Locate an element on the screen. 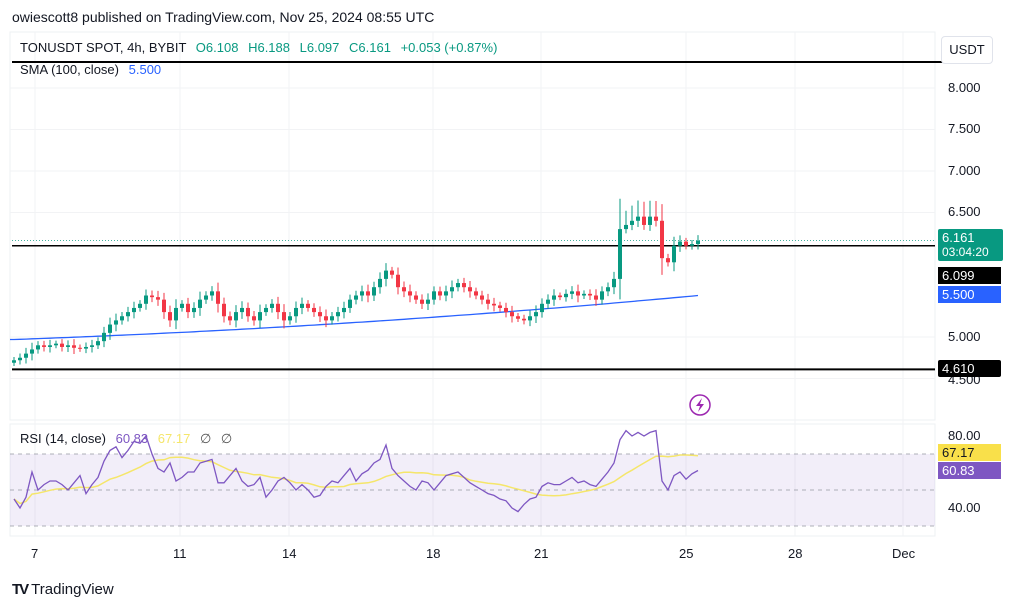  rsi-ma-label: 67.17 is located at coordinates (969, 452).